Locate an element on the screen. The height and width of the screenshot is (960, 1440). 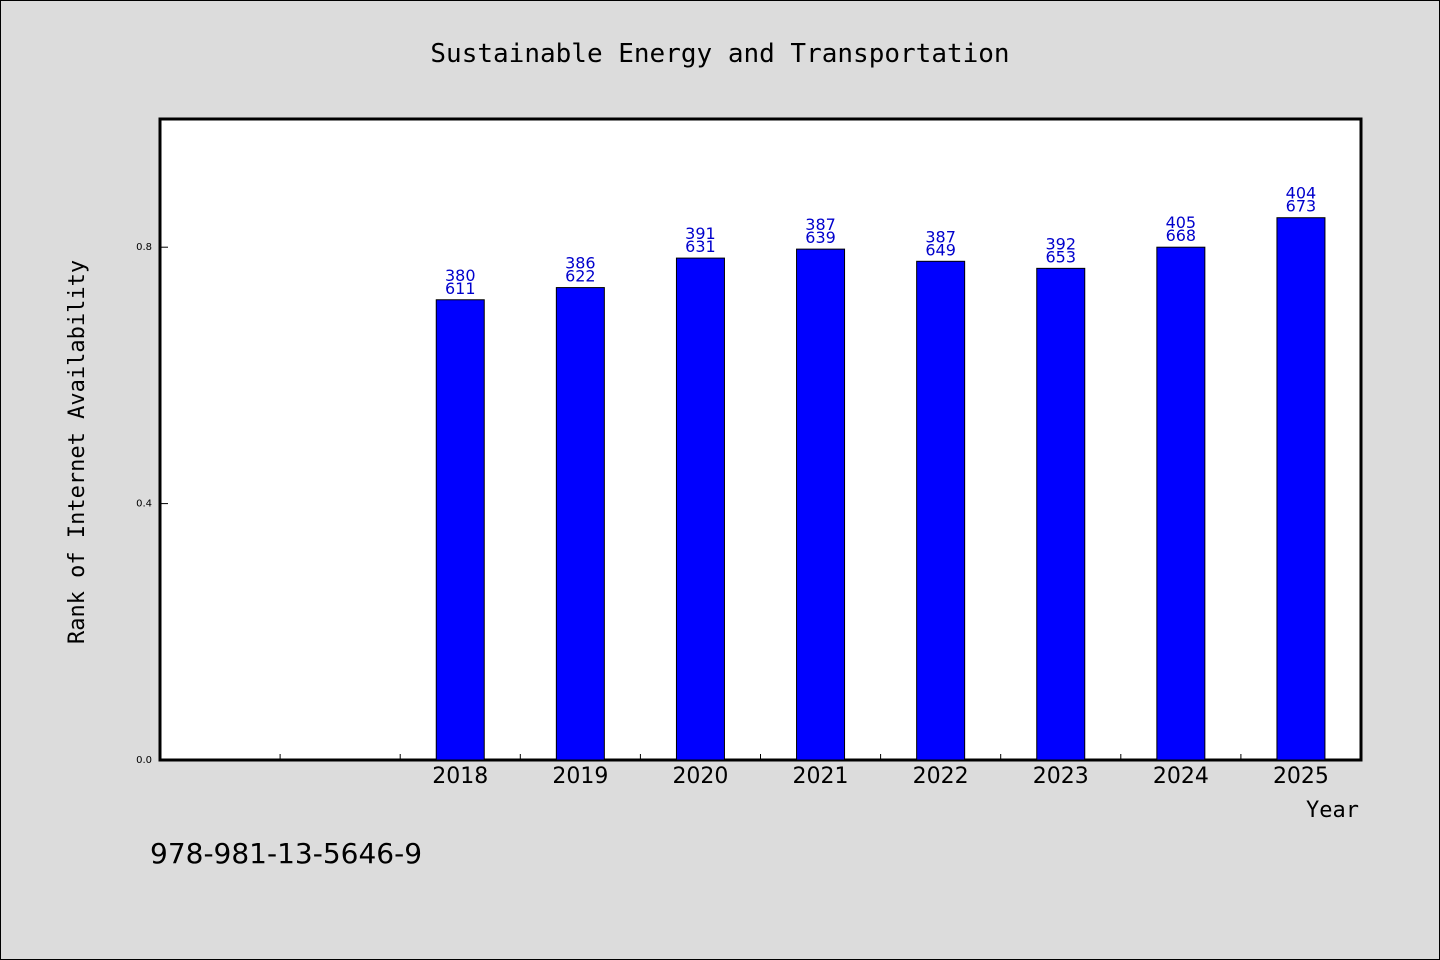
chart-title: Sustainable Energy and Transportation is located at coordinates (719, 54).